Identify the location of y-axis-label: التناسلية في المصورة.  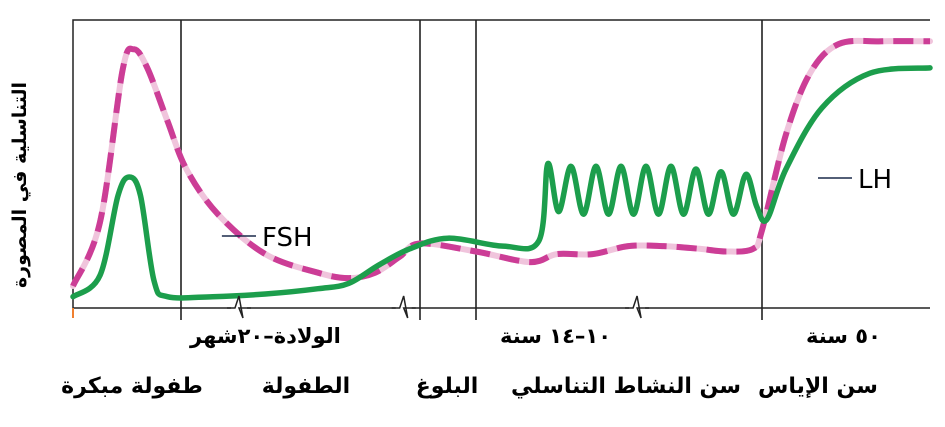
(20, 185).